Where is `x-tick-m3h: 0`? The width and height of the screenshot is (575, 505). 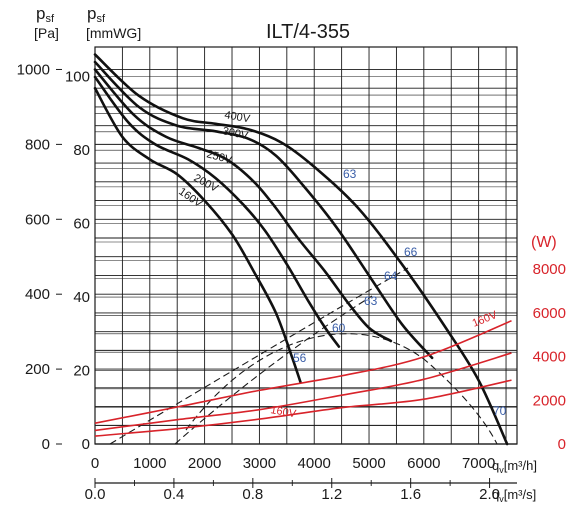 x-tick-m3h: 0 is located at coordinates (95, 463).